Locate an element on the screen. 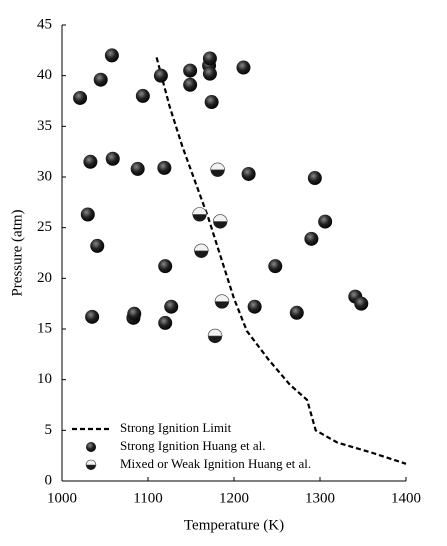 This screenshot has height=546, width=447. x-tick-label: 1200 is located at coordinates (234, 498).